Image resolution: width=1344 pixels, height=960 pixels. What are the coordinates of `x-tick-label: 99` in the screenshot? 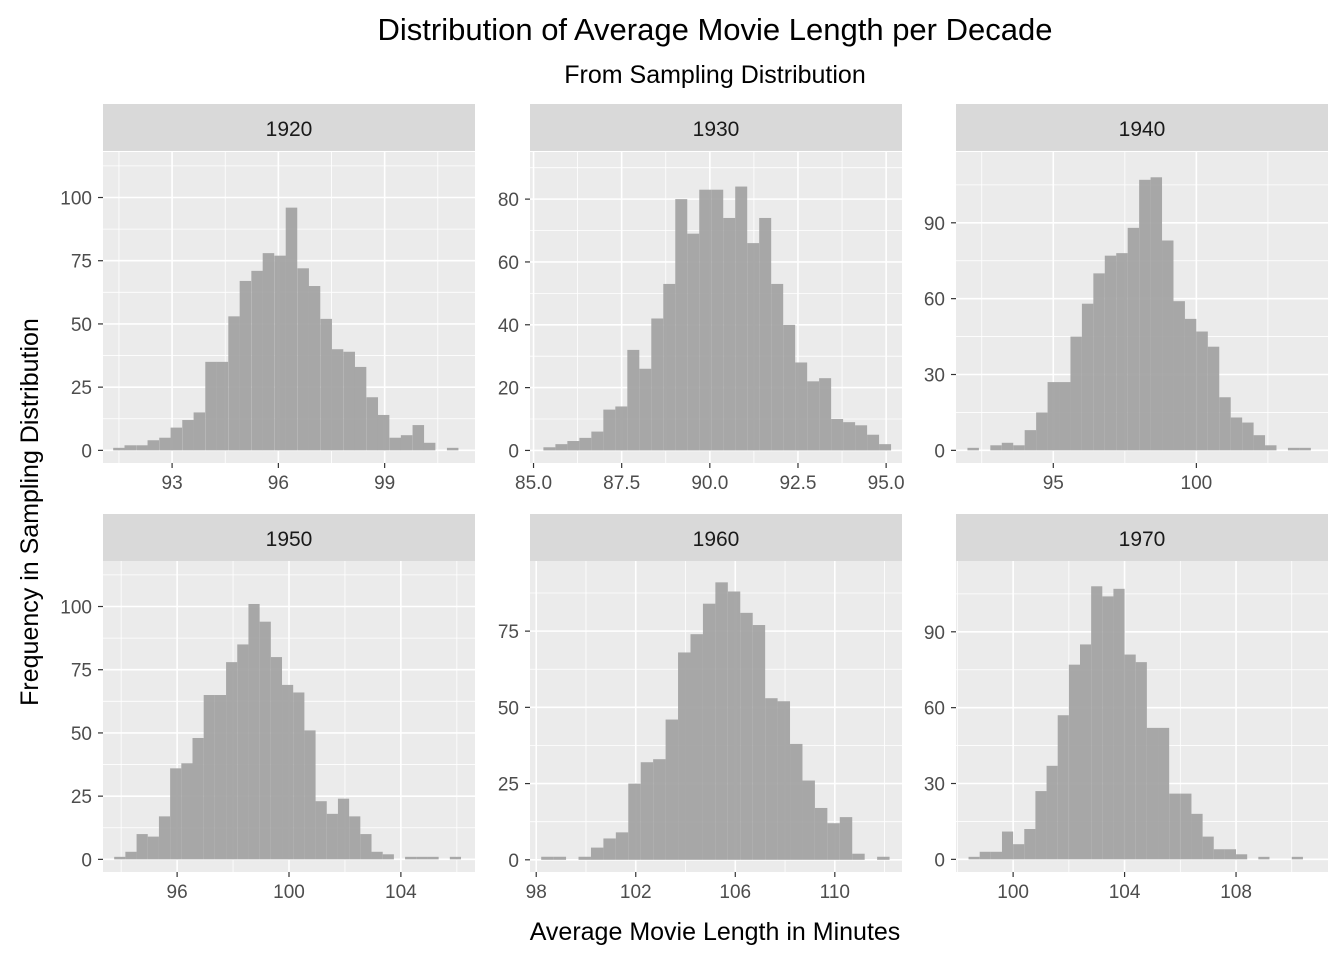 It's located at (384, 483).